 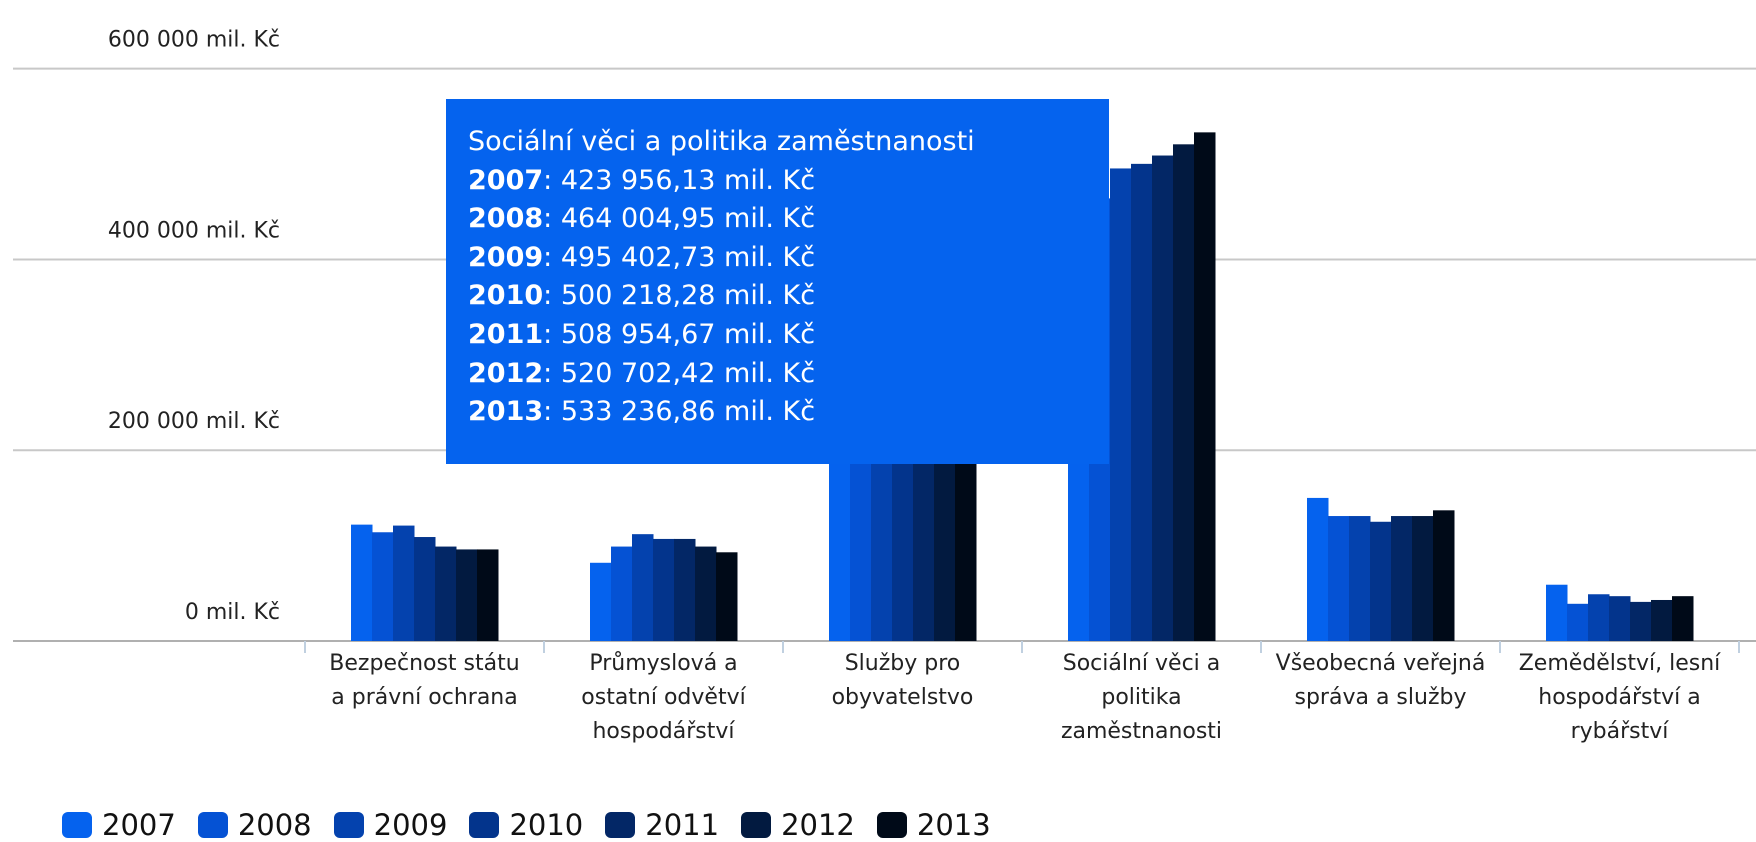 I want to click on tooltip-value: 533 236,86 mil. Kč, so click(x=688, y=412).